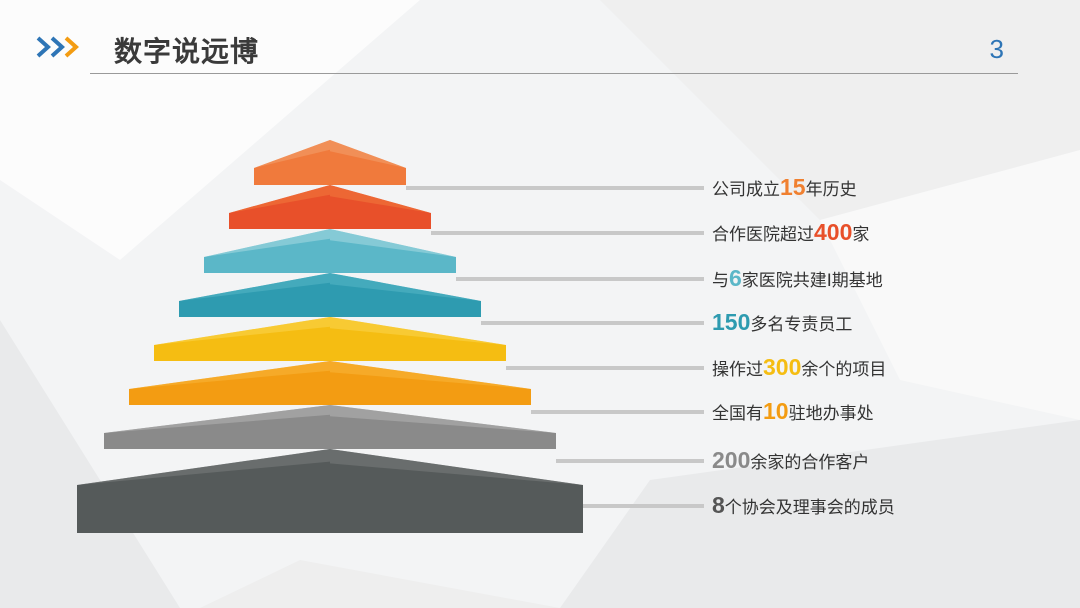 The height and width of the screenshot is (608, 1080). Describe the element at coordinates (456, 491) in the screenshot. I see `tier-right-face` at that location.